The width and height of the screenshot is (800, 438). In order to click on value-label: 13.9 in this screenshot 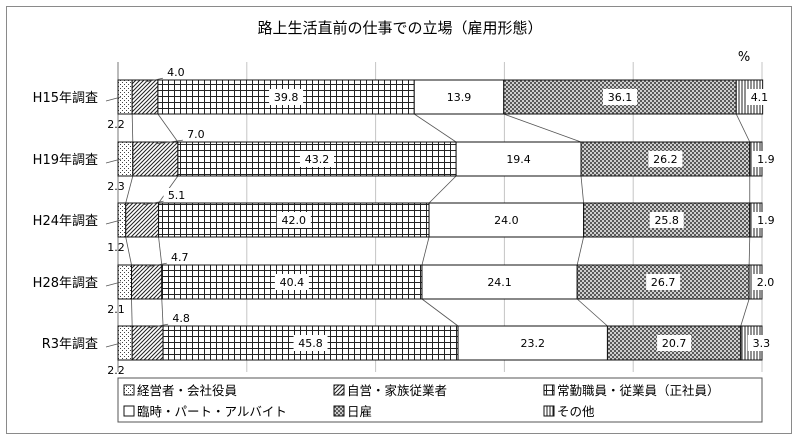, I will do `click(459, 97)`.